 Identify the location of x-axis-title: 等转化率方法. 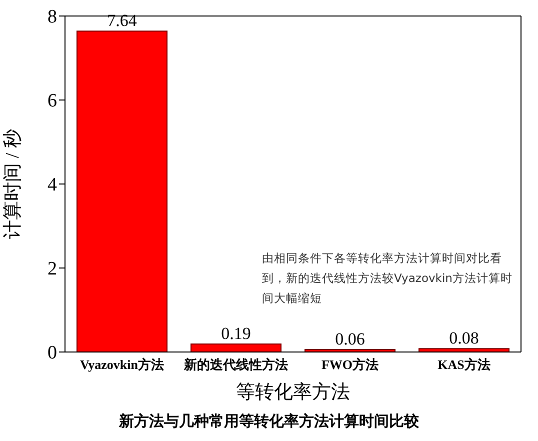
(293, 392).